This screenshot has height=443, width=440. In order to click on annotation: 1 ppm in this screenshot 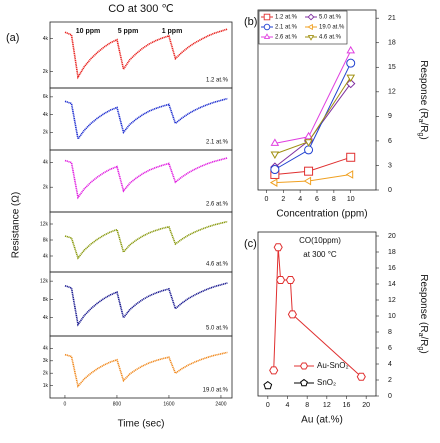, I will do `click(172, 31)`.